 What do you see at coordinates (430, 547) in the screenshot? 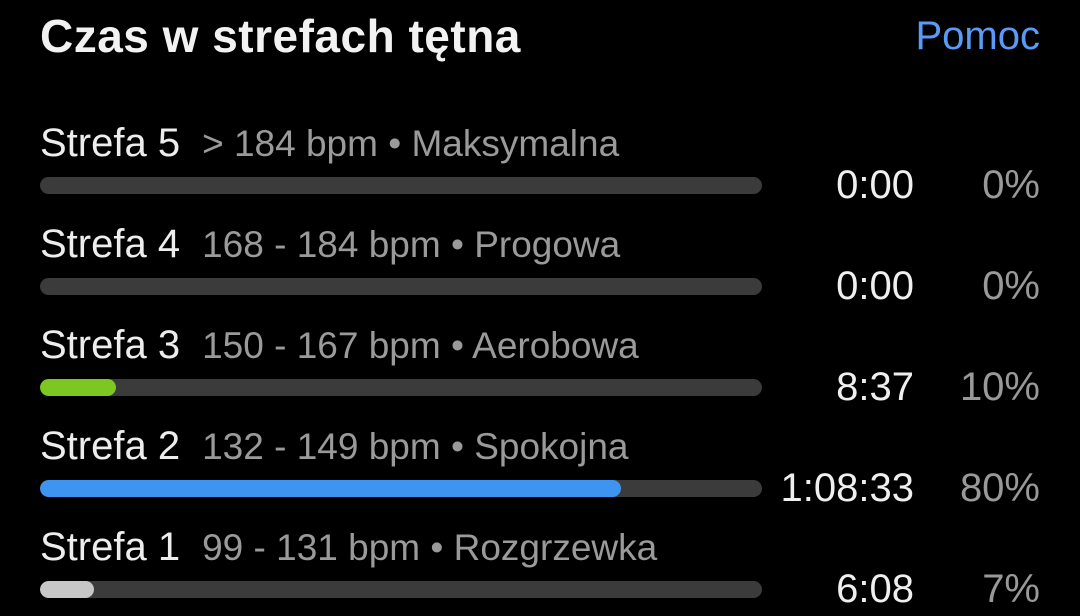
I see `zone-range: 99 - 131 bpm • Rozgrzewka` at bounding box center [430, 547].